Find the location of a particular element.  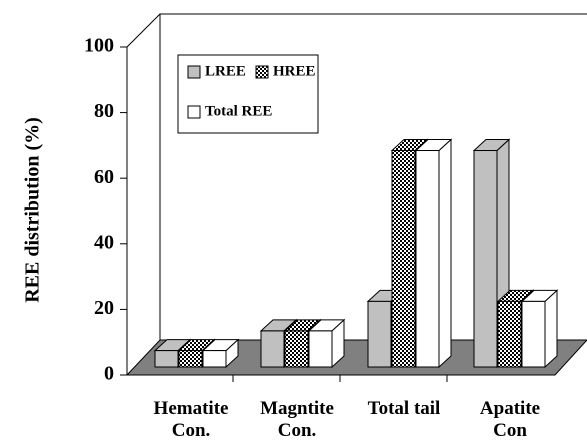

y-tick-label: 80 is located at coordinates (104, 111).